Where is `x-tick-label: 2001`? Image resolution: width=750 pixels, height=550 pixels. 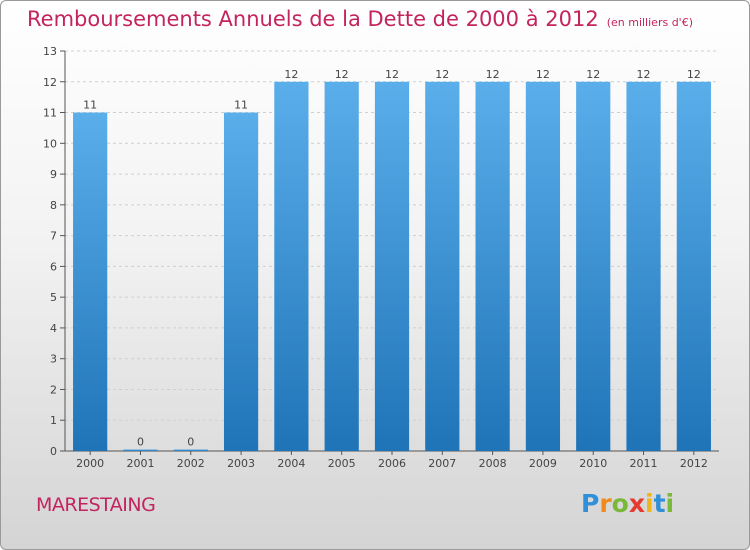 x-tick-label: 2001 is located at coordinates (140, 463).